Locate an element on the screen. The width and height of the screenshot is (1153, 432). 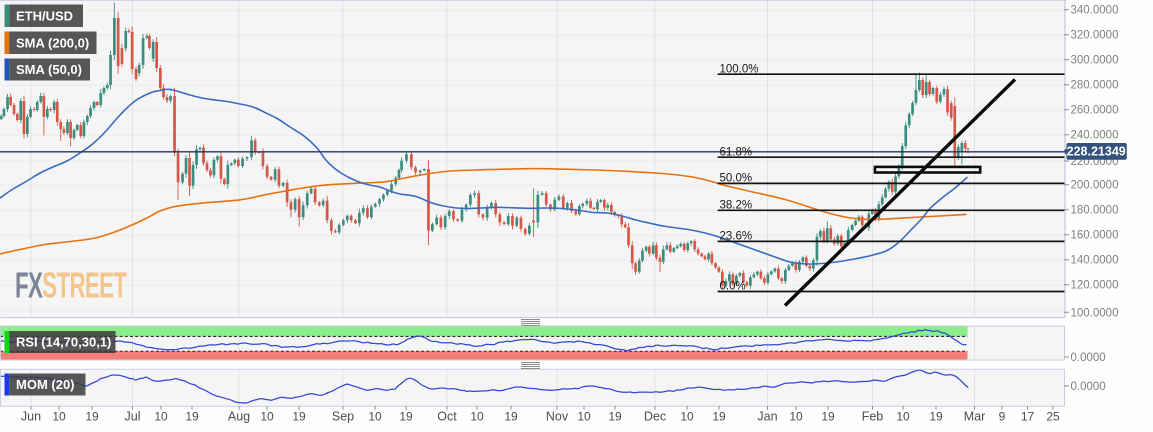
svg-text: FXSTREET is located at coordinates (71, 286).